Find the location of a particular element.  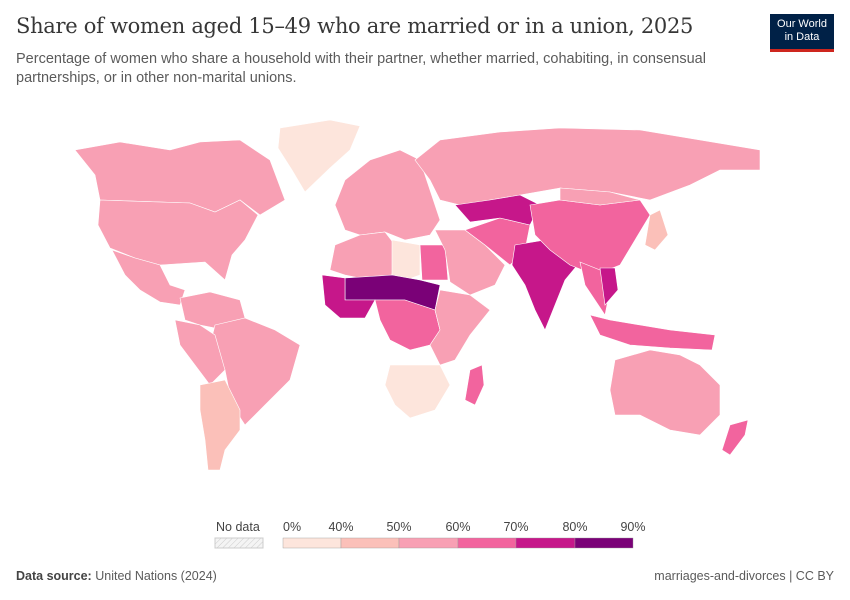

legend: No data 0% 40% 50% 60% 70% 80% 90% is located at coordinates (430, 534).